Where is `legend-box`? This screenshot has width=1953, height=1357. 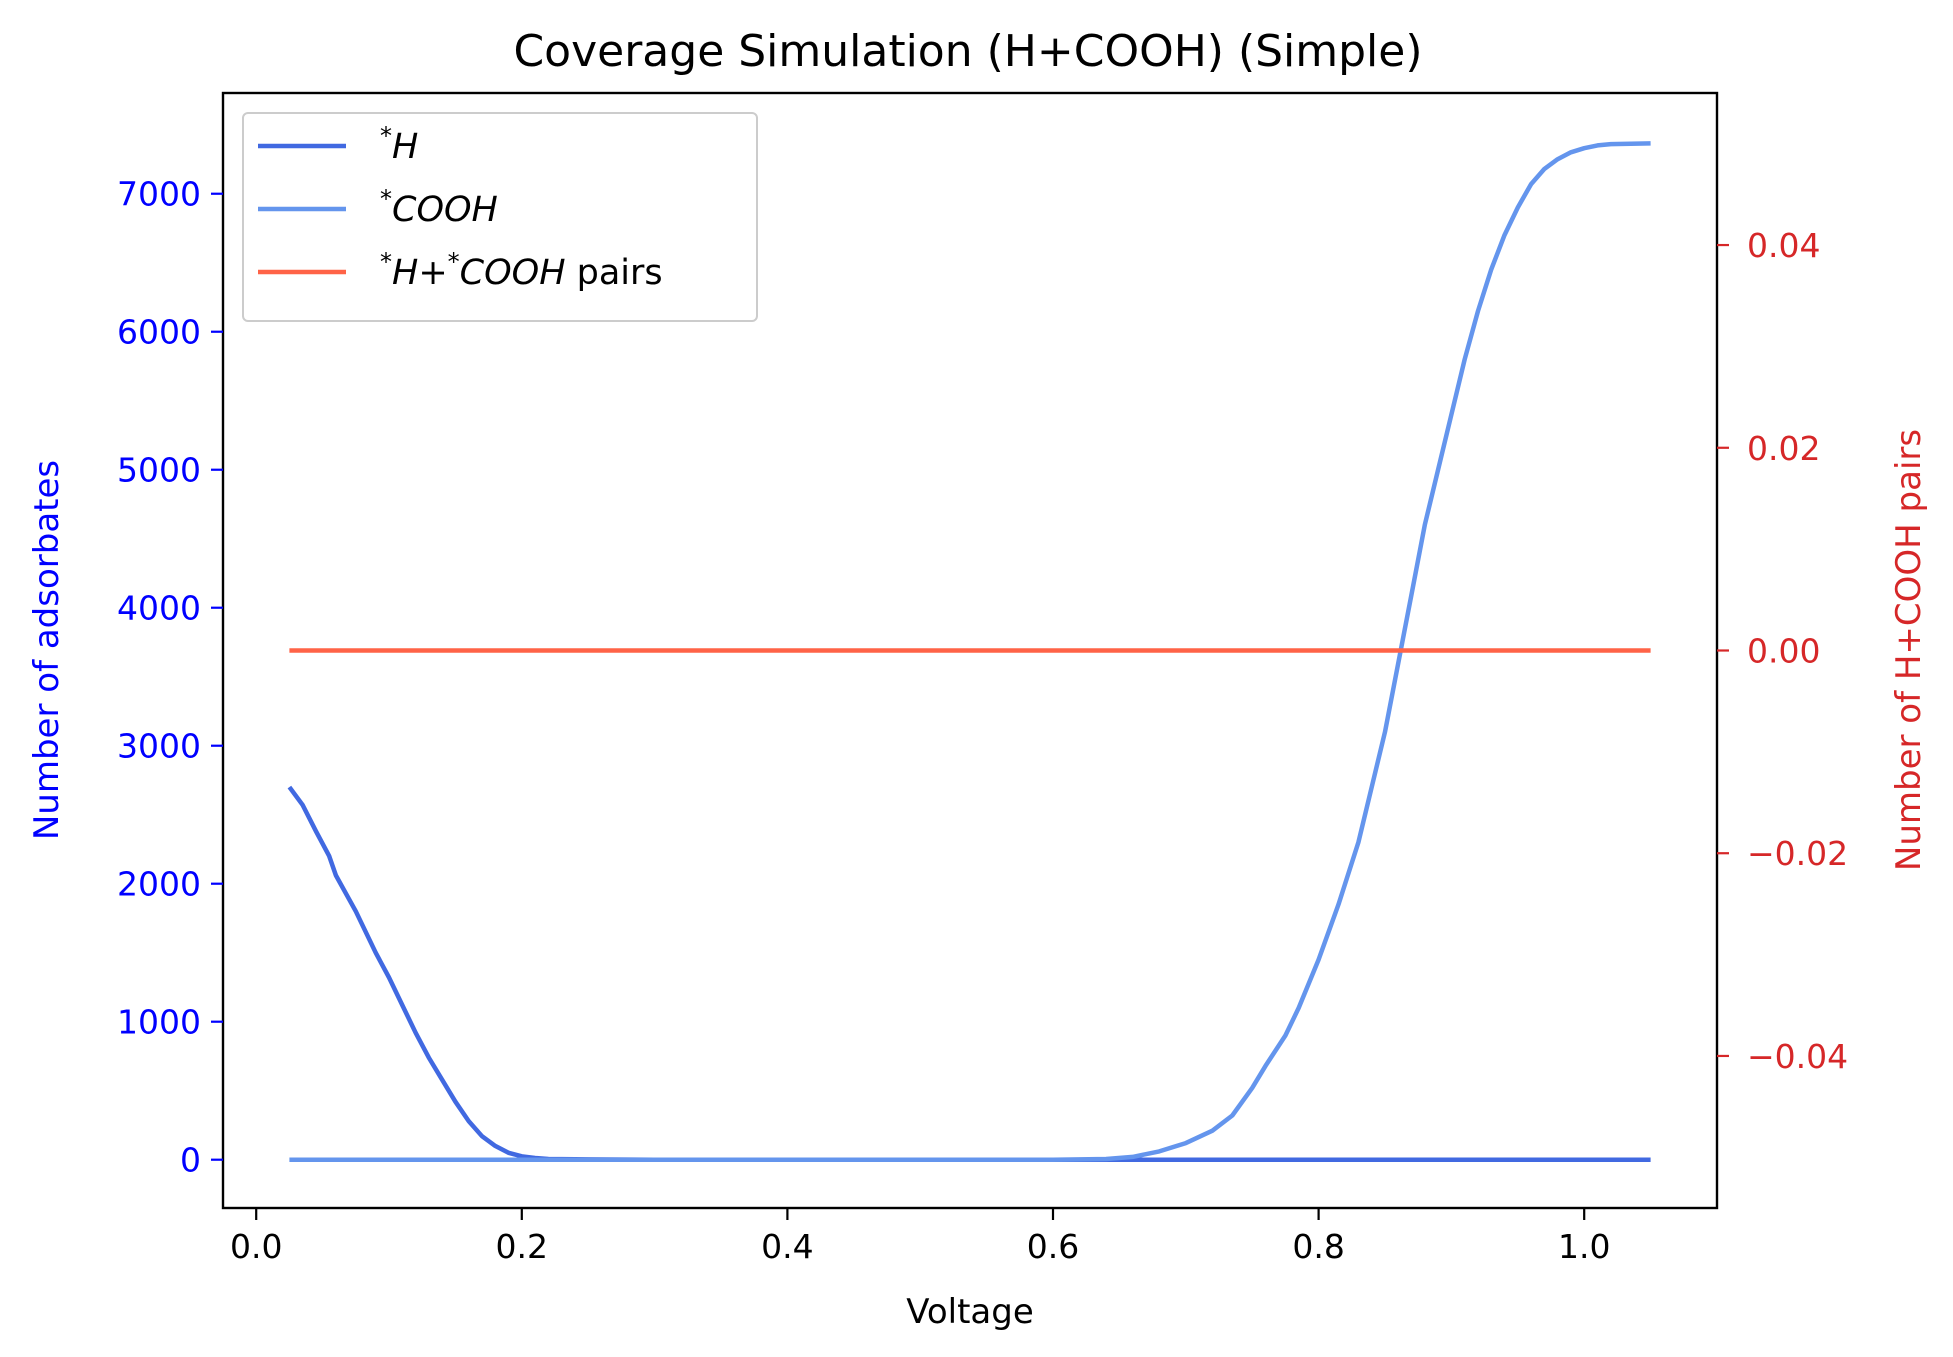 legend-box is located at coordinates (500, 217).